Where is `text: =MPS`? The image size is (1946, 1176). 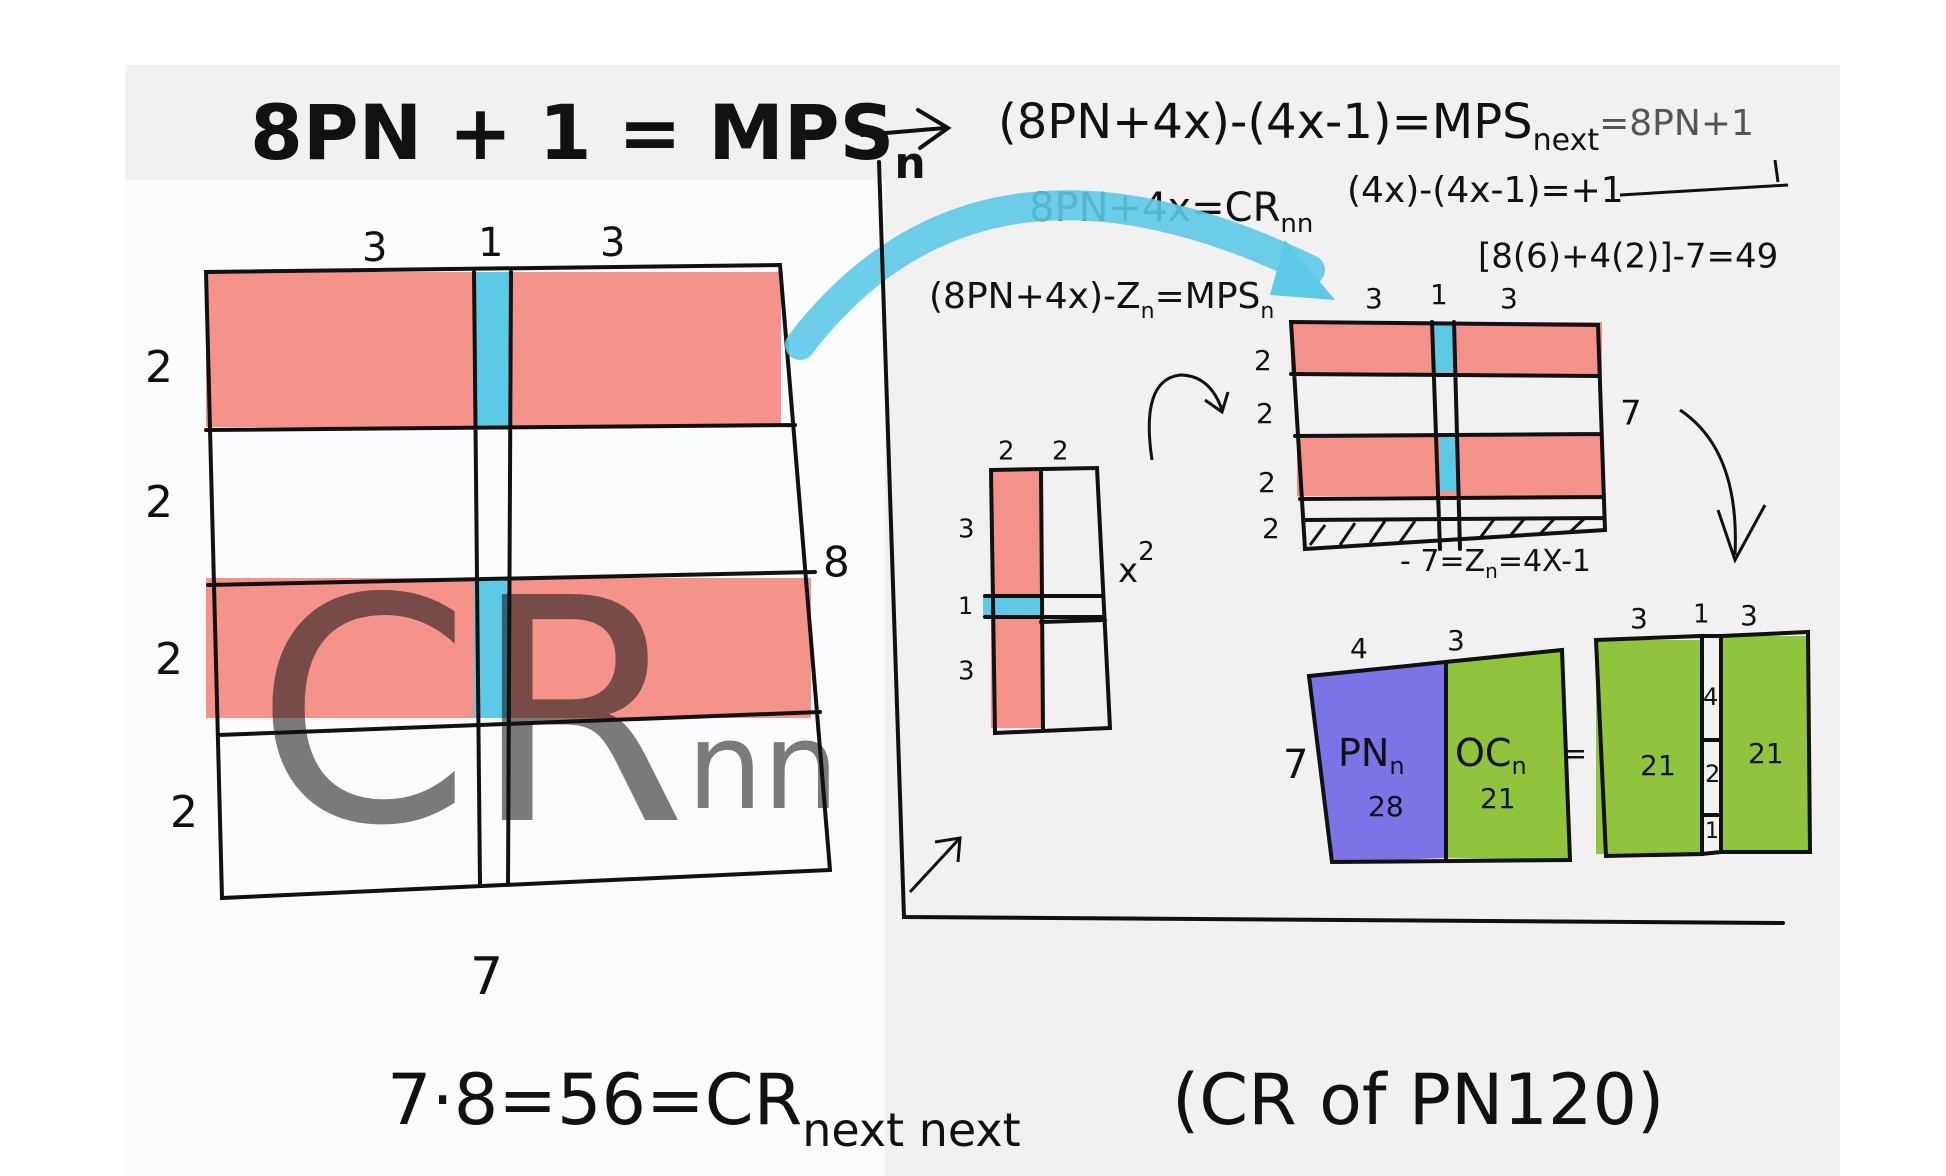 text: =MPS is located at coordinates (1208, 296).